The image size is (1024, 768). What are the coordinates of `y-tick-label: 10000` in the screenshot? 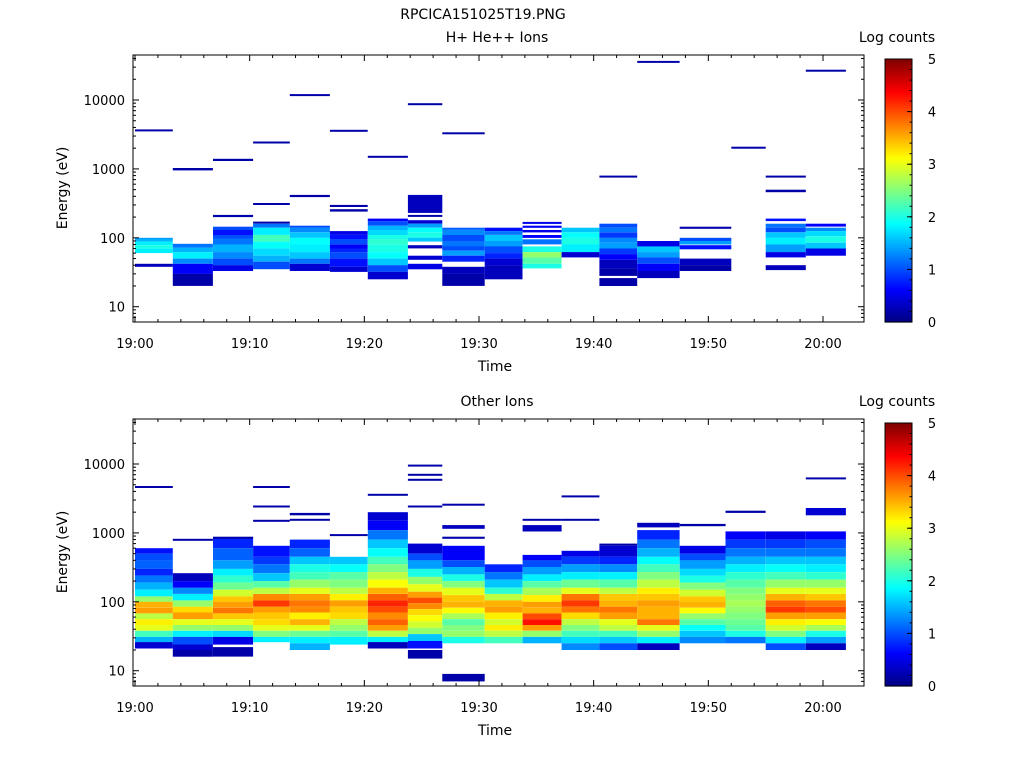 It's located at (104, 101).